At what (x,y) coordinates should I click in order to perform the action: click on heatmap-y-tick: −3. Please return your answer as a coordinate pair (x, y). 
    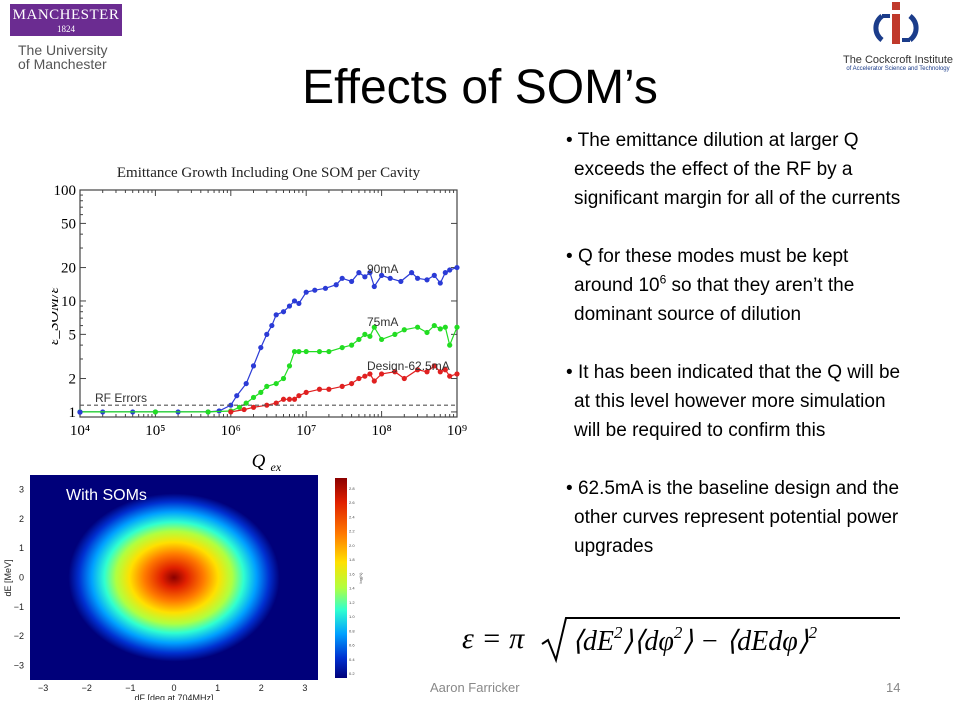
    Looking at the image, I should click on (19, 665).